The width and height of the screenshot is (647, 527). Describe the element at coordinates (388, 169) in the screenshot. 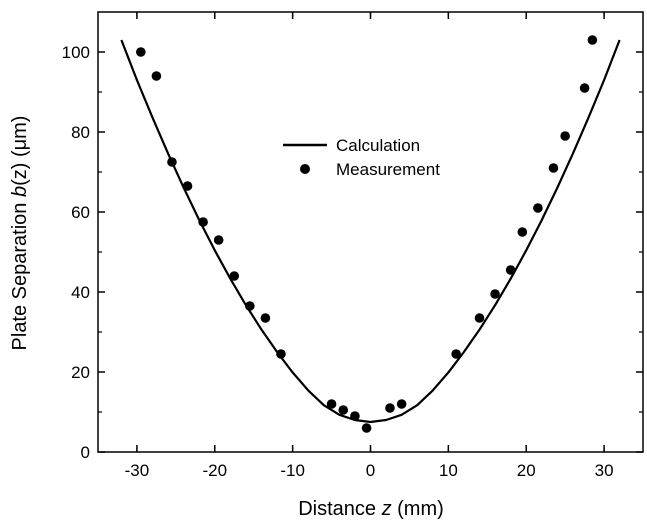

I see `legend-label-measurement: Measurement` at that location.